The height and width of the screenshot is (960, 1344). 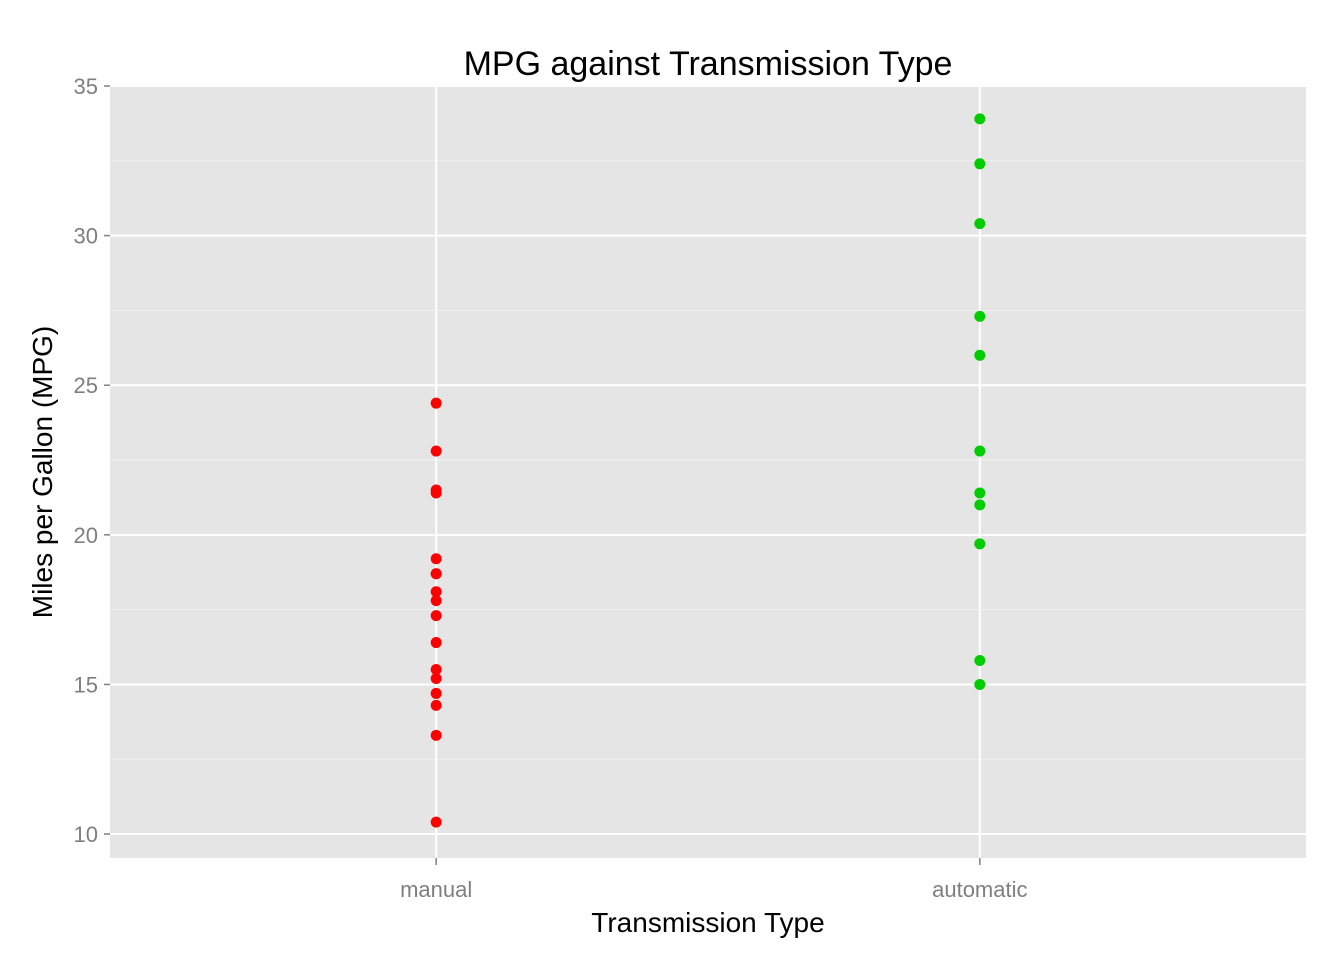 What do you see at coordinates (86, 834) in the screenshot?
I see `y-tick-label: 10` at bounding box center [86, 834].